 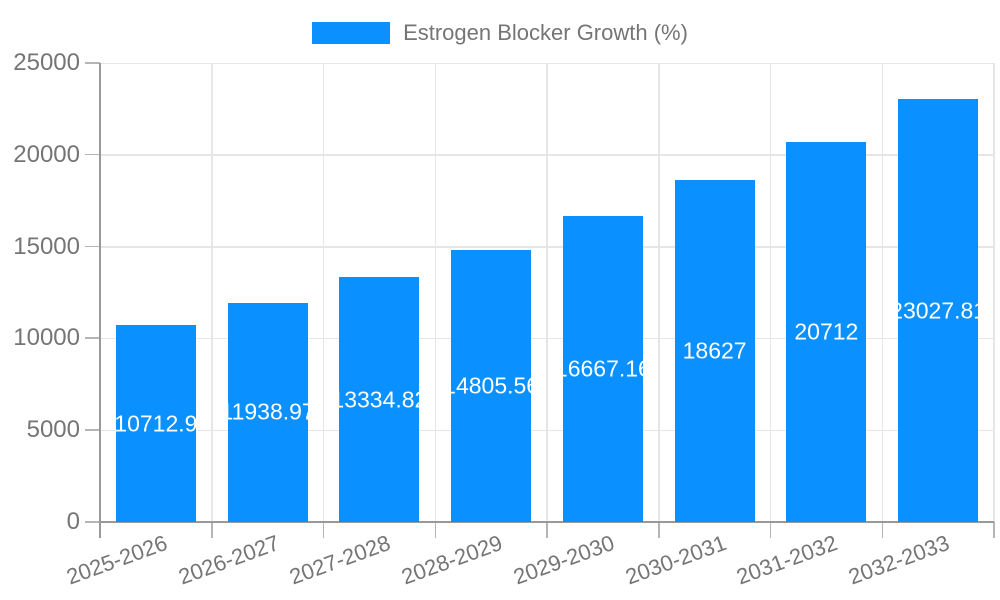 What do you see at coordinates (46, 154) in the screenshot?
I see `y-axis-label: 20000` at bounding box center [46, 154].